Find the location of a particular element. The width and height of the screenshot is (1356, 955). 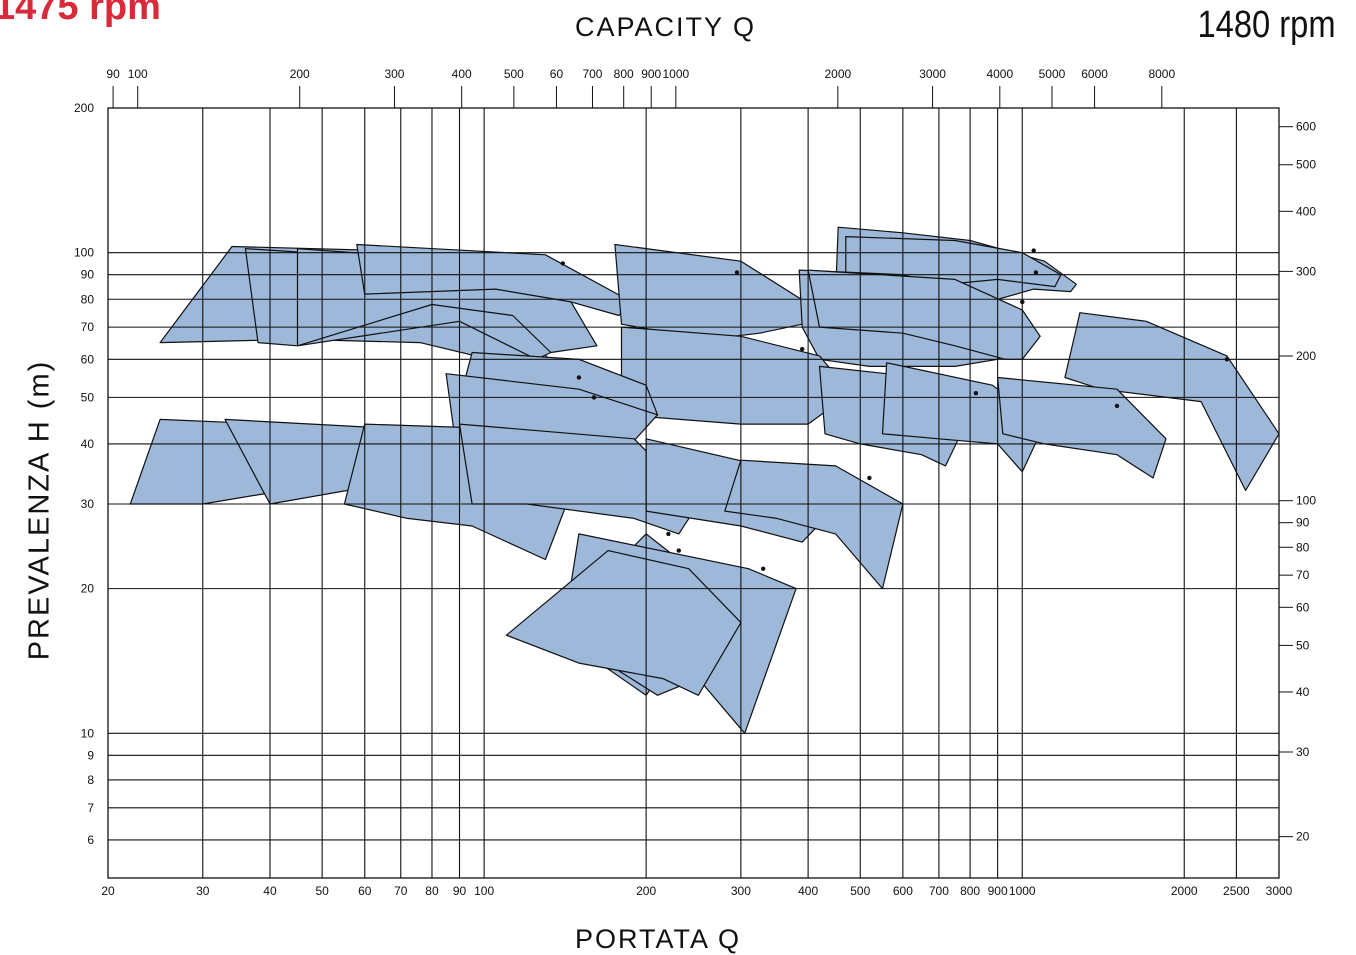

bottom-tick-label: 40 is located at coordinates (270, 891).